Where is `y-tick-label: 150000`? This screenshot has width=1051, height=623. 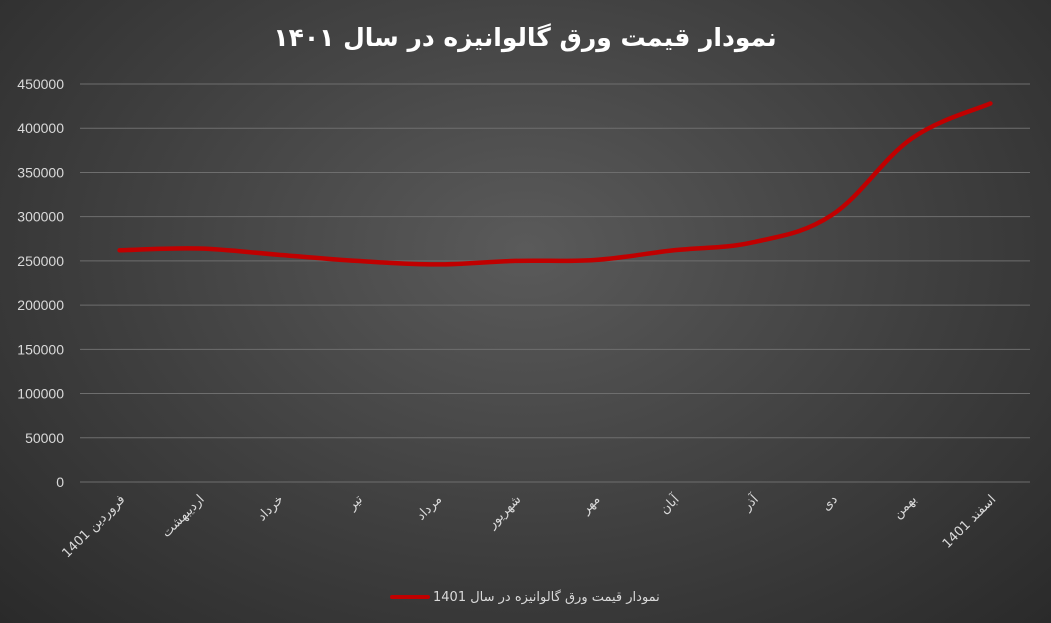
y-tick-label: 150000 is located at coordinates (40, 349).